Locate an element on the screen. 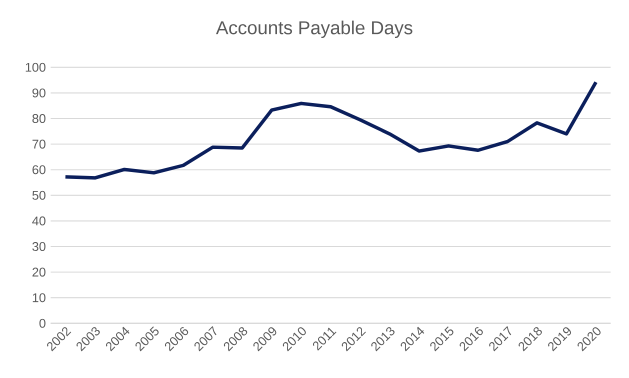 The image size is (629, 378). chart-title: Accounts Payable Days is located at coordinates (314, 29).